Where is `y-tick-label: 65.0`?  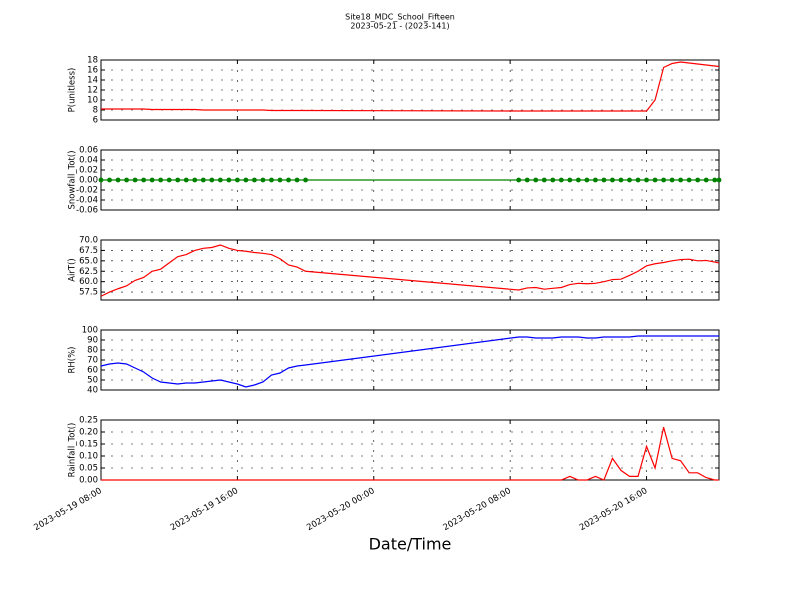
y-tick-label: 65.0 is located at coordinates (88, 261).